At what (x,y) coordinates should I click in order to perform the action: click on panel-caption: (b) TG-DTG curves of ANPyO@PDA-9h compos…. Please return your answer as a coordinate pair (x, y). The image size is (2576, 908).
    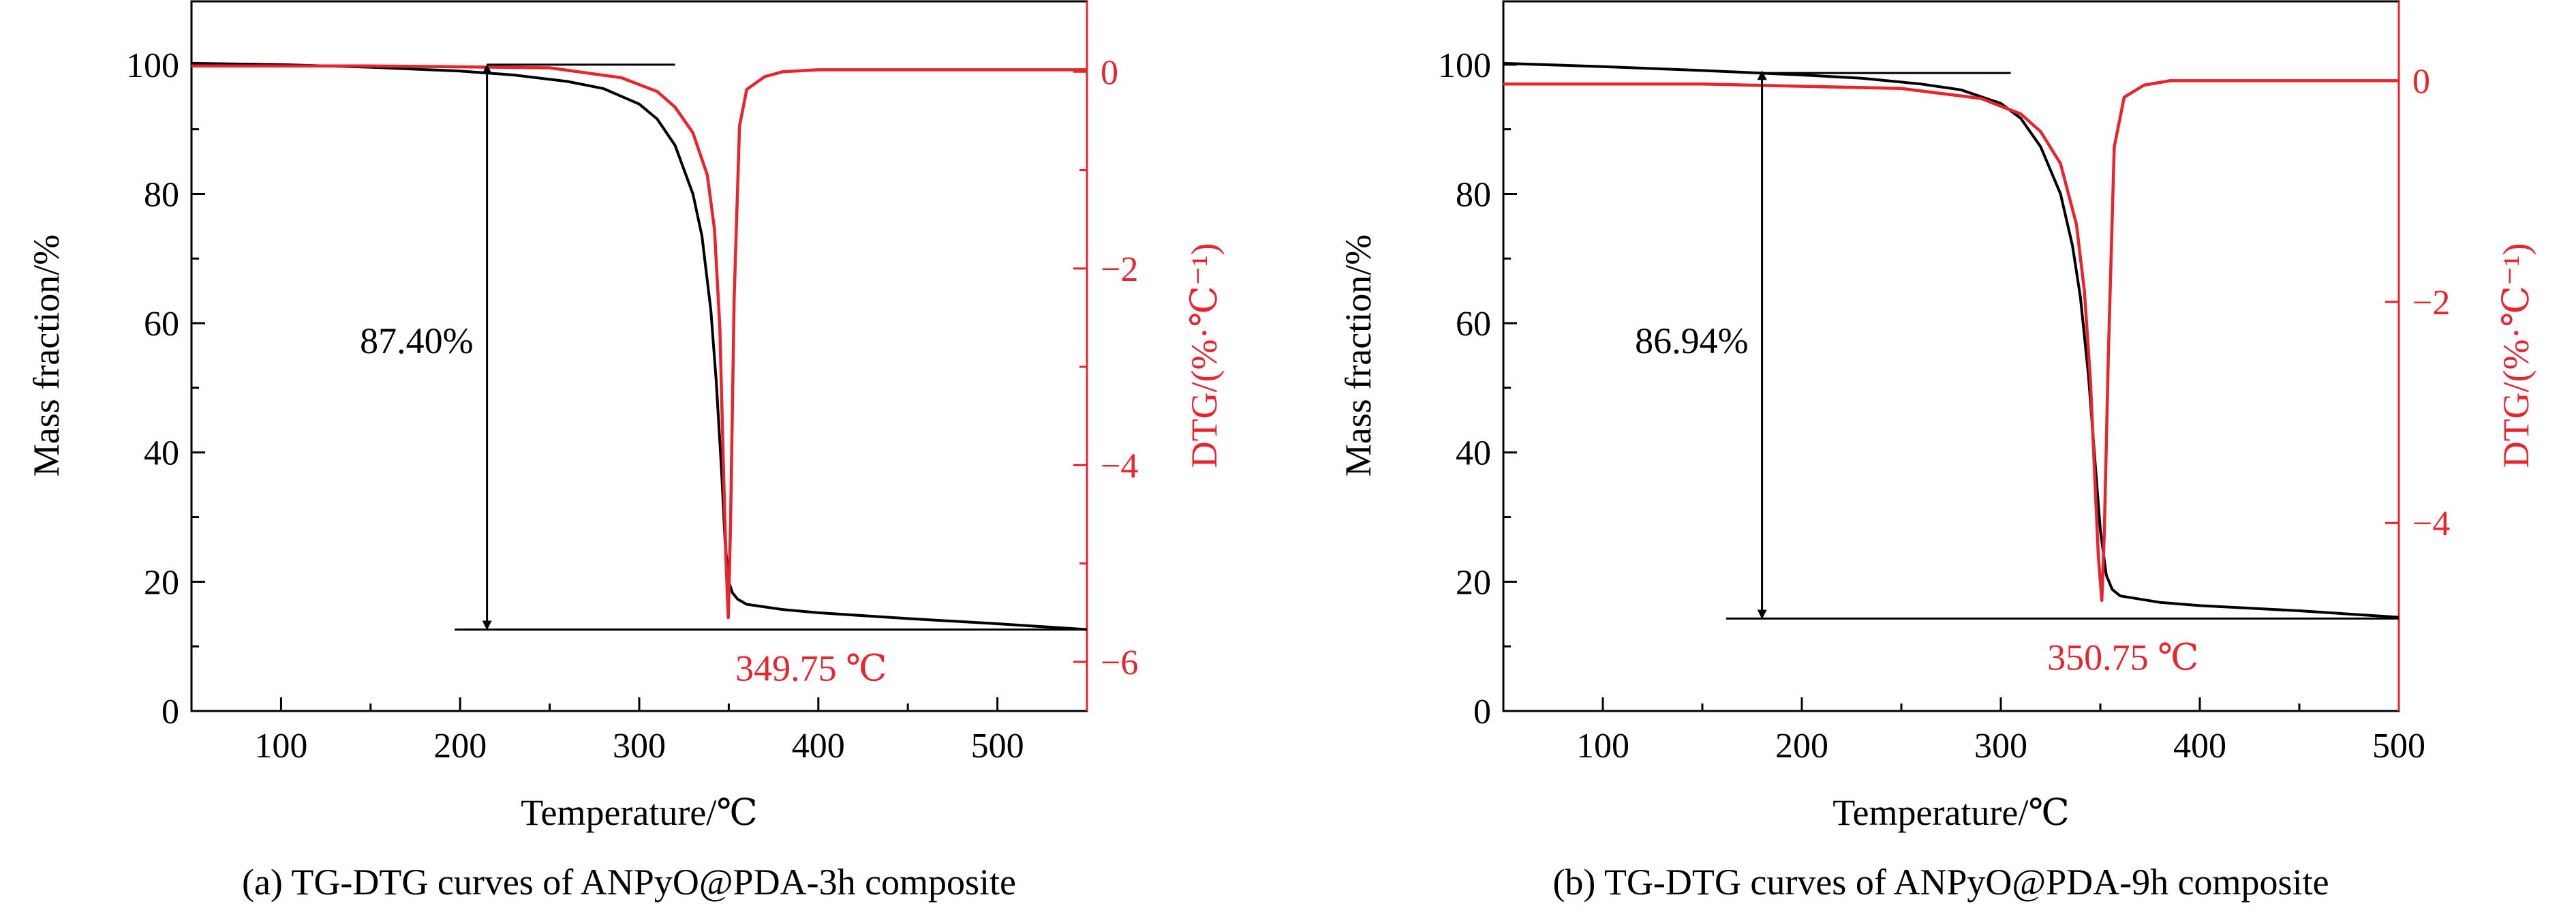
    Looking at the image, I should click on (1940, 882).